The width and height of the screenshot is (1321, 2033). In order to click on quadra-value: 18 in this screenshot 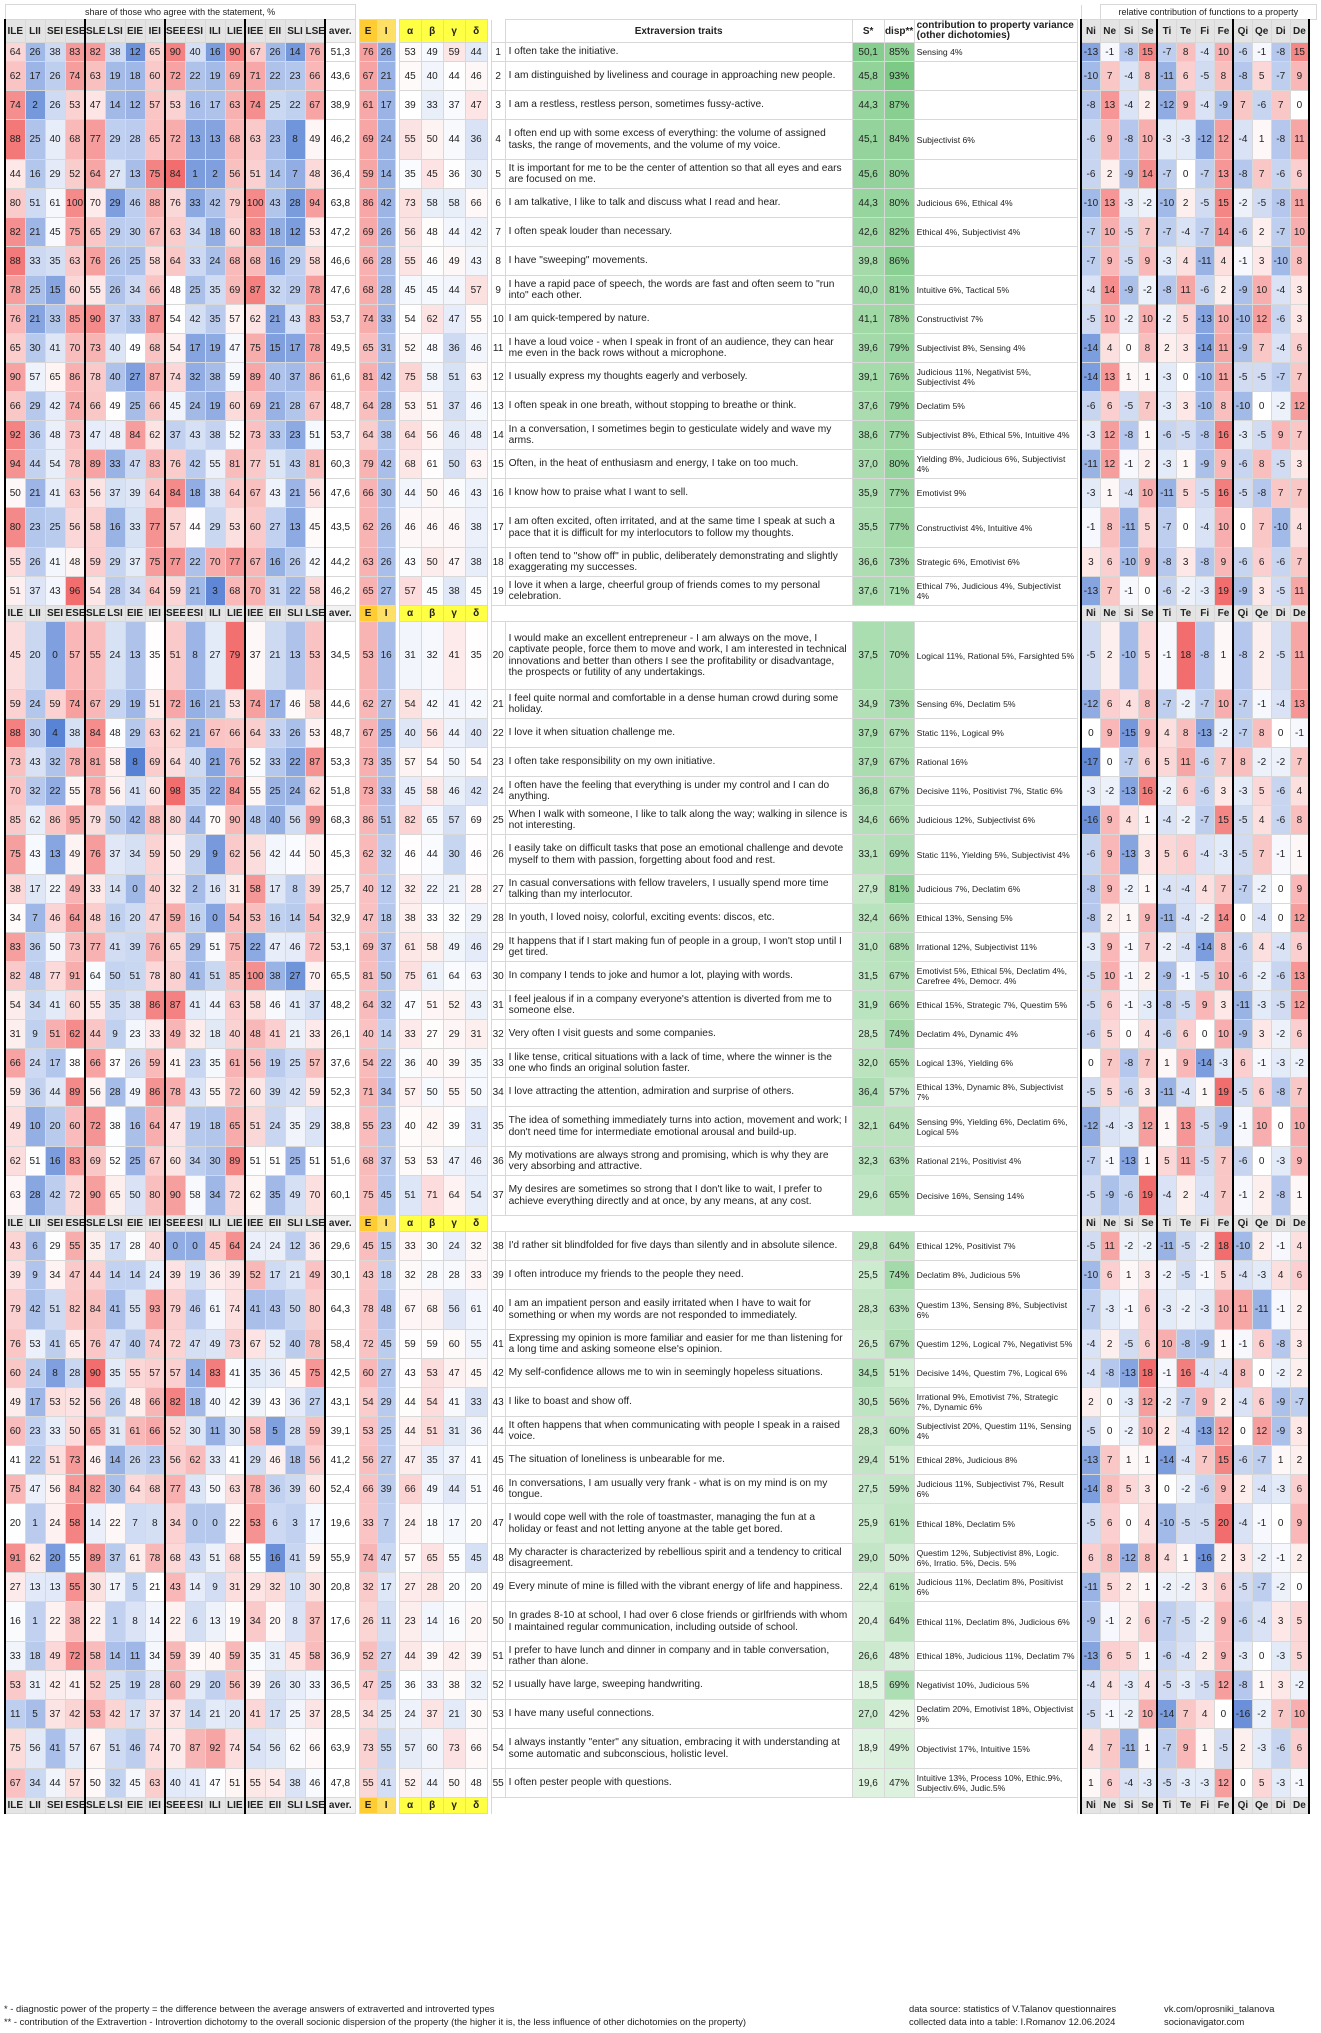, I will do `click(432, 1523)`.